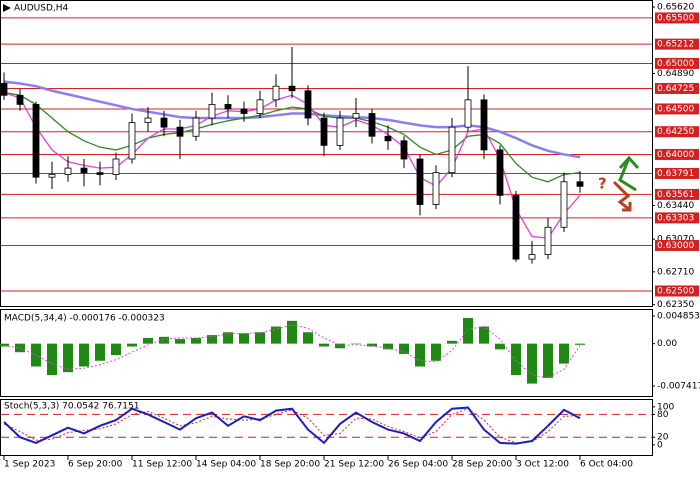 The width and height of the screenshot is (700, 500). What do you see at coordinates (675, 18) in the screenshot?
I see `level-label: 0.65500` at bounding box center [675, 18].